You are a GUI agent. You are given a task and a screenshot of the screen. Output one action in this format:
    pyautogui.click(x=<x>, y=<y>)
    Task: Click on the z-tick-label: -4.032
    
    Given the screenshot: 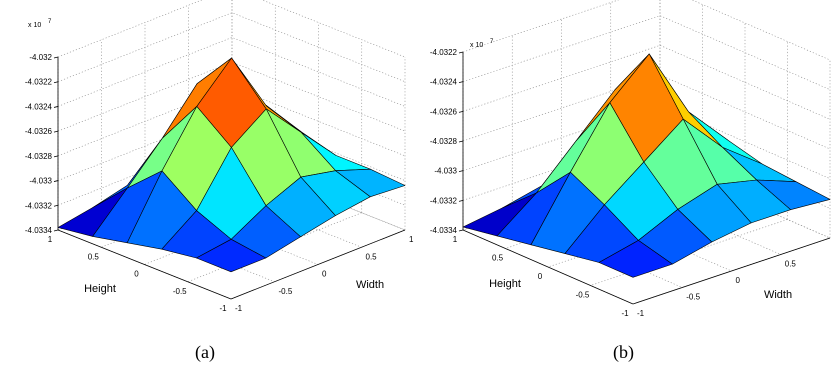 What is the action you would take?
    pyautogui.click(x=40, y=57)
    